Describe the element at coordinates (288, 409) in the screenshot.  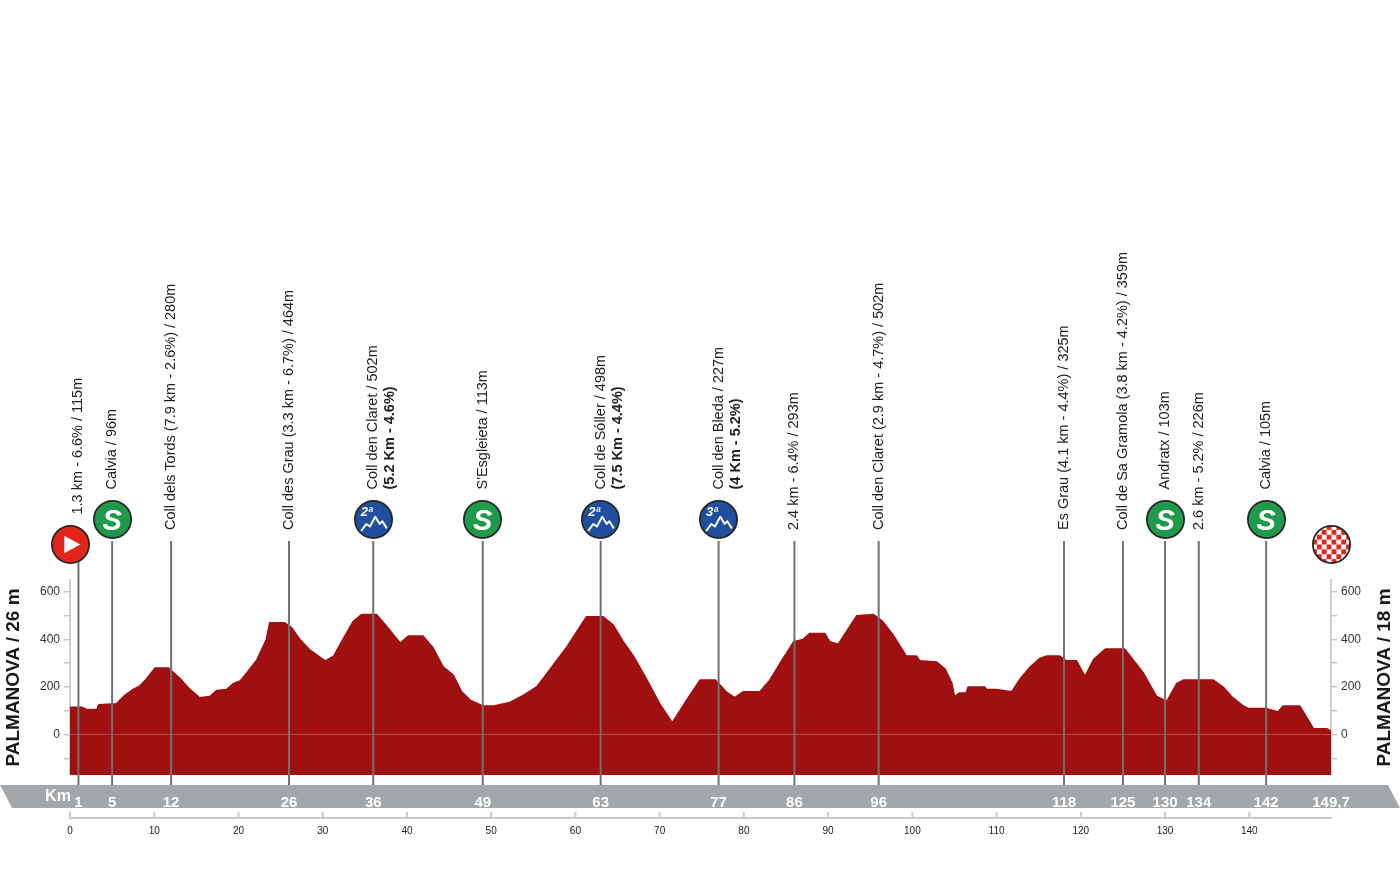
I see `text: Coll des Grau (3.3 km - 6.7%) / 464m` at that location.